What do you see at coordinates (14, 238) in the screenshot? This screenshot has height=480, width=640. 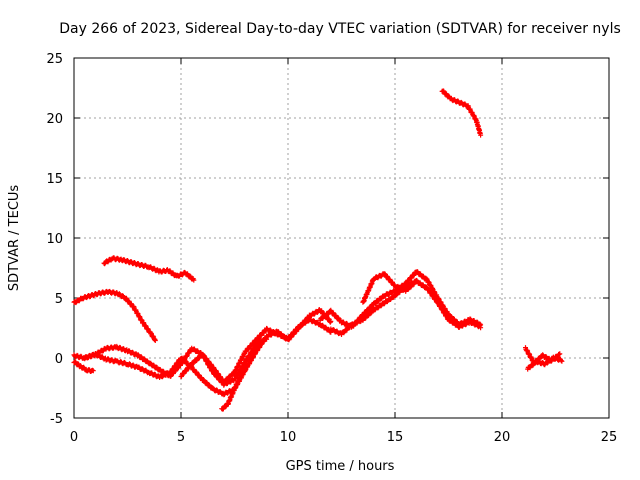 I see `y-axis-label: SDTVAR / TECUs` at bounding box center [14, 238].